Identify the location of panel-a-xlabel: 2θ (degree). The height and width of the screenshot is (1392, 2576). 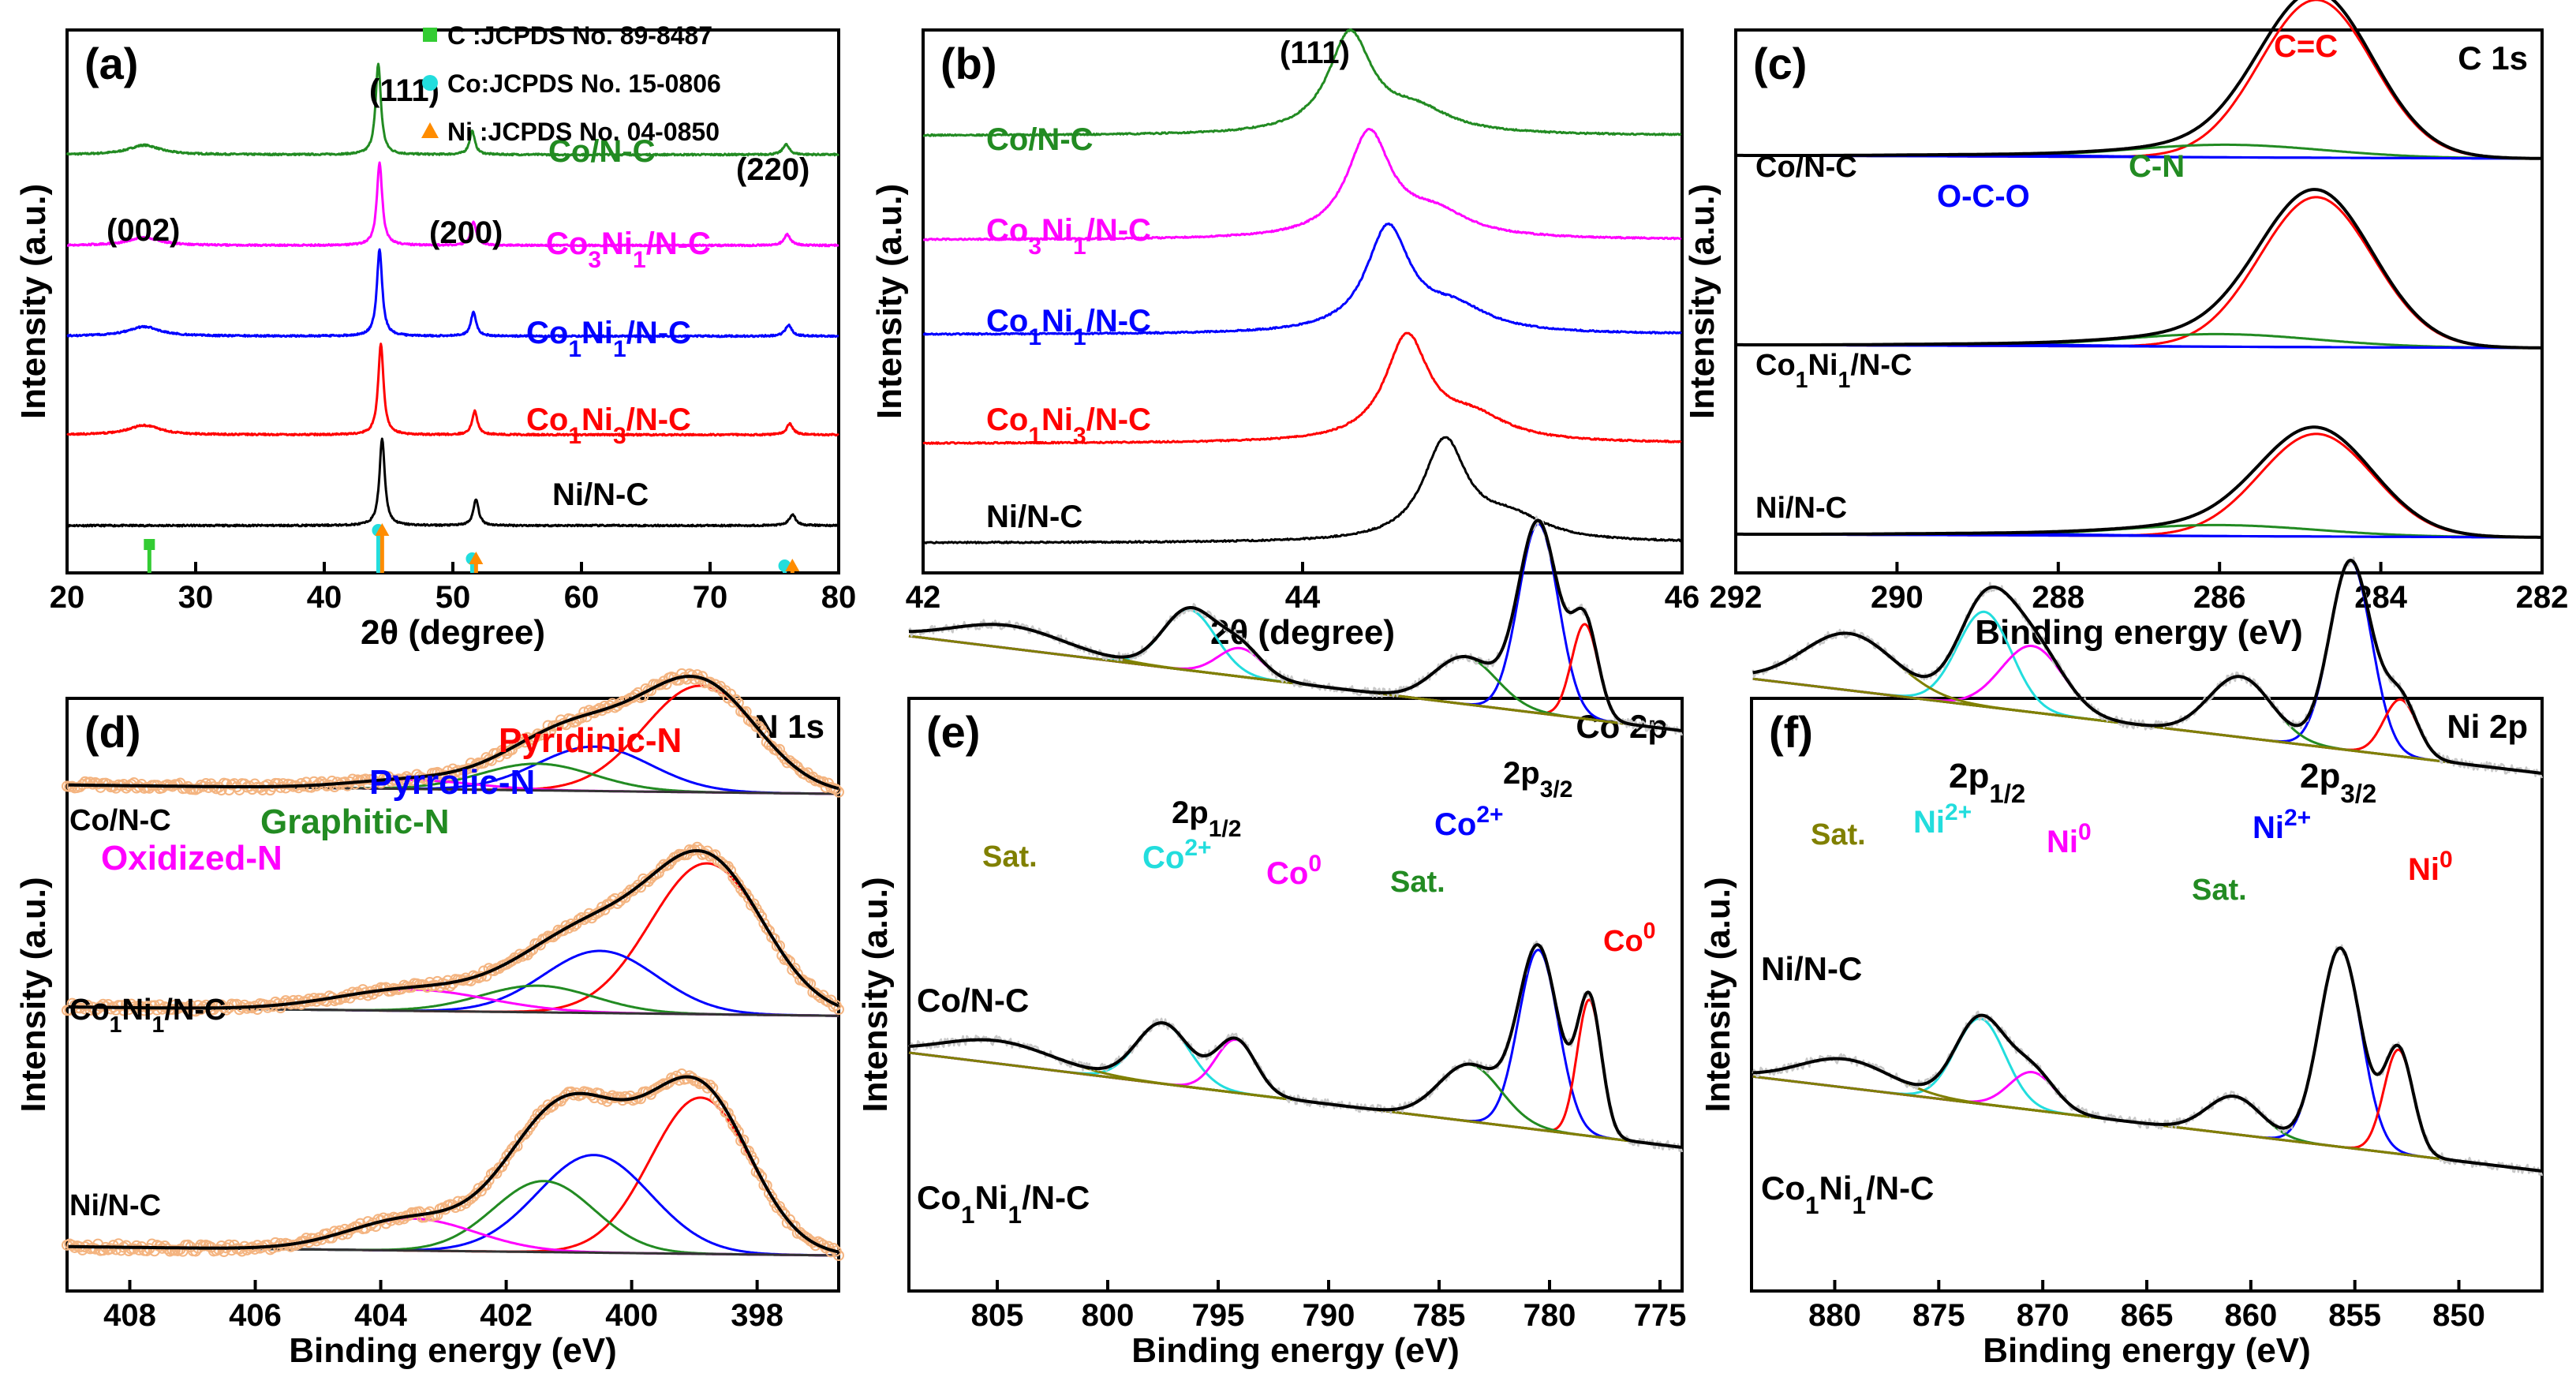
(453, 632).